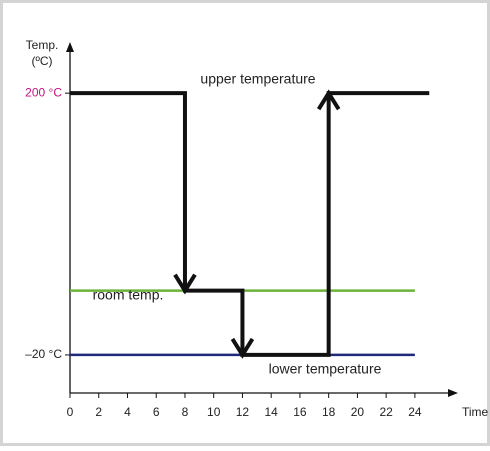 This screenshot has height=451, width=490. Describe the element at coordinates (156, 412) in the screenshot. I see `x-tick-label: 6` at that location.